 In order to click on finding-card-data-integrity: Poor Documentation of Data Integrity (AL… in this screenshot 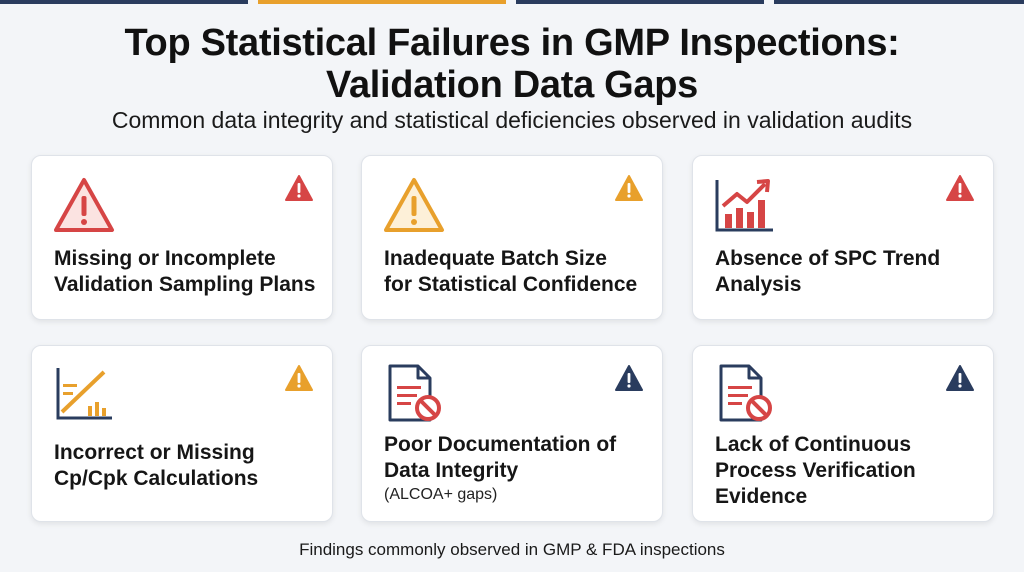, I will do `click(512, 433)`.